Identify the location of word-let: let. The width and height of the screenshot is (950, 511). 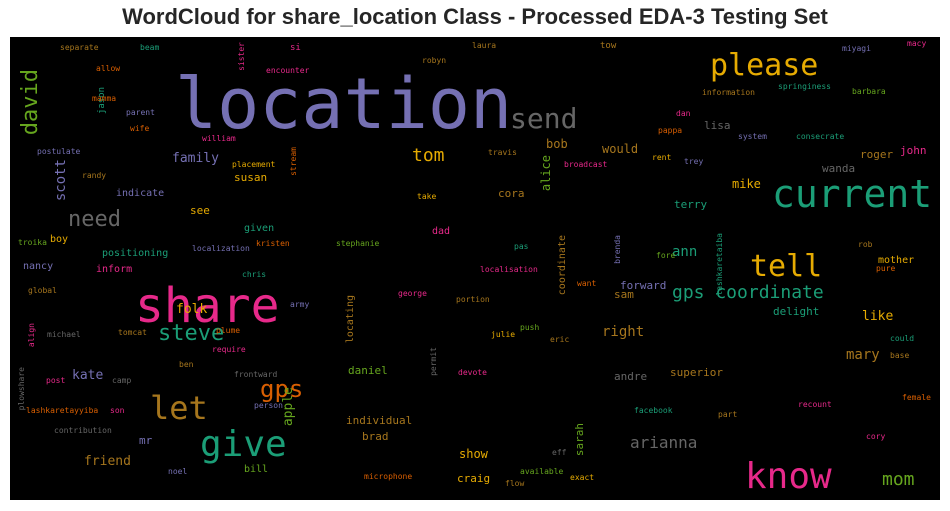
(179, 408).